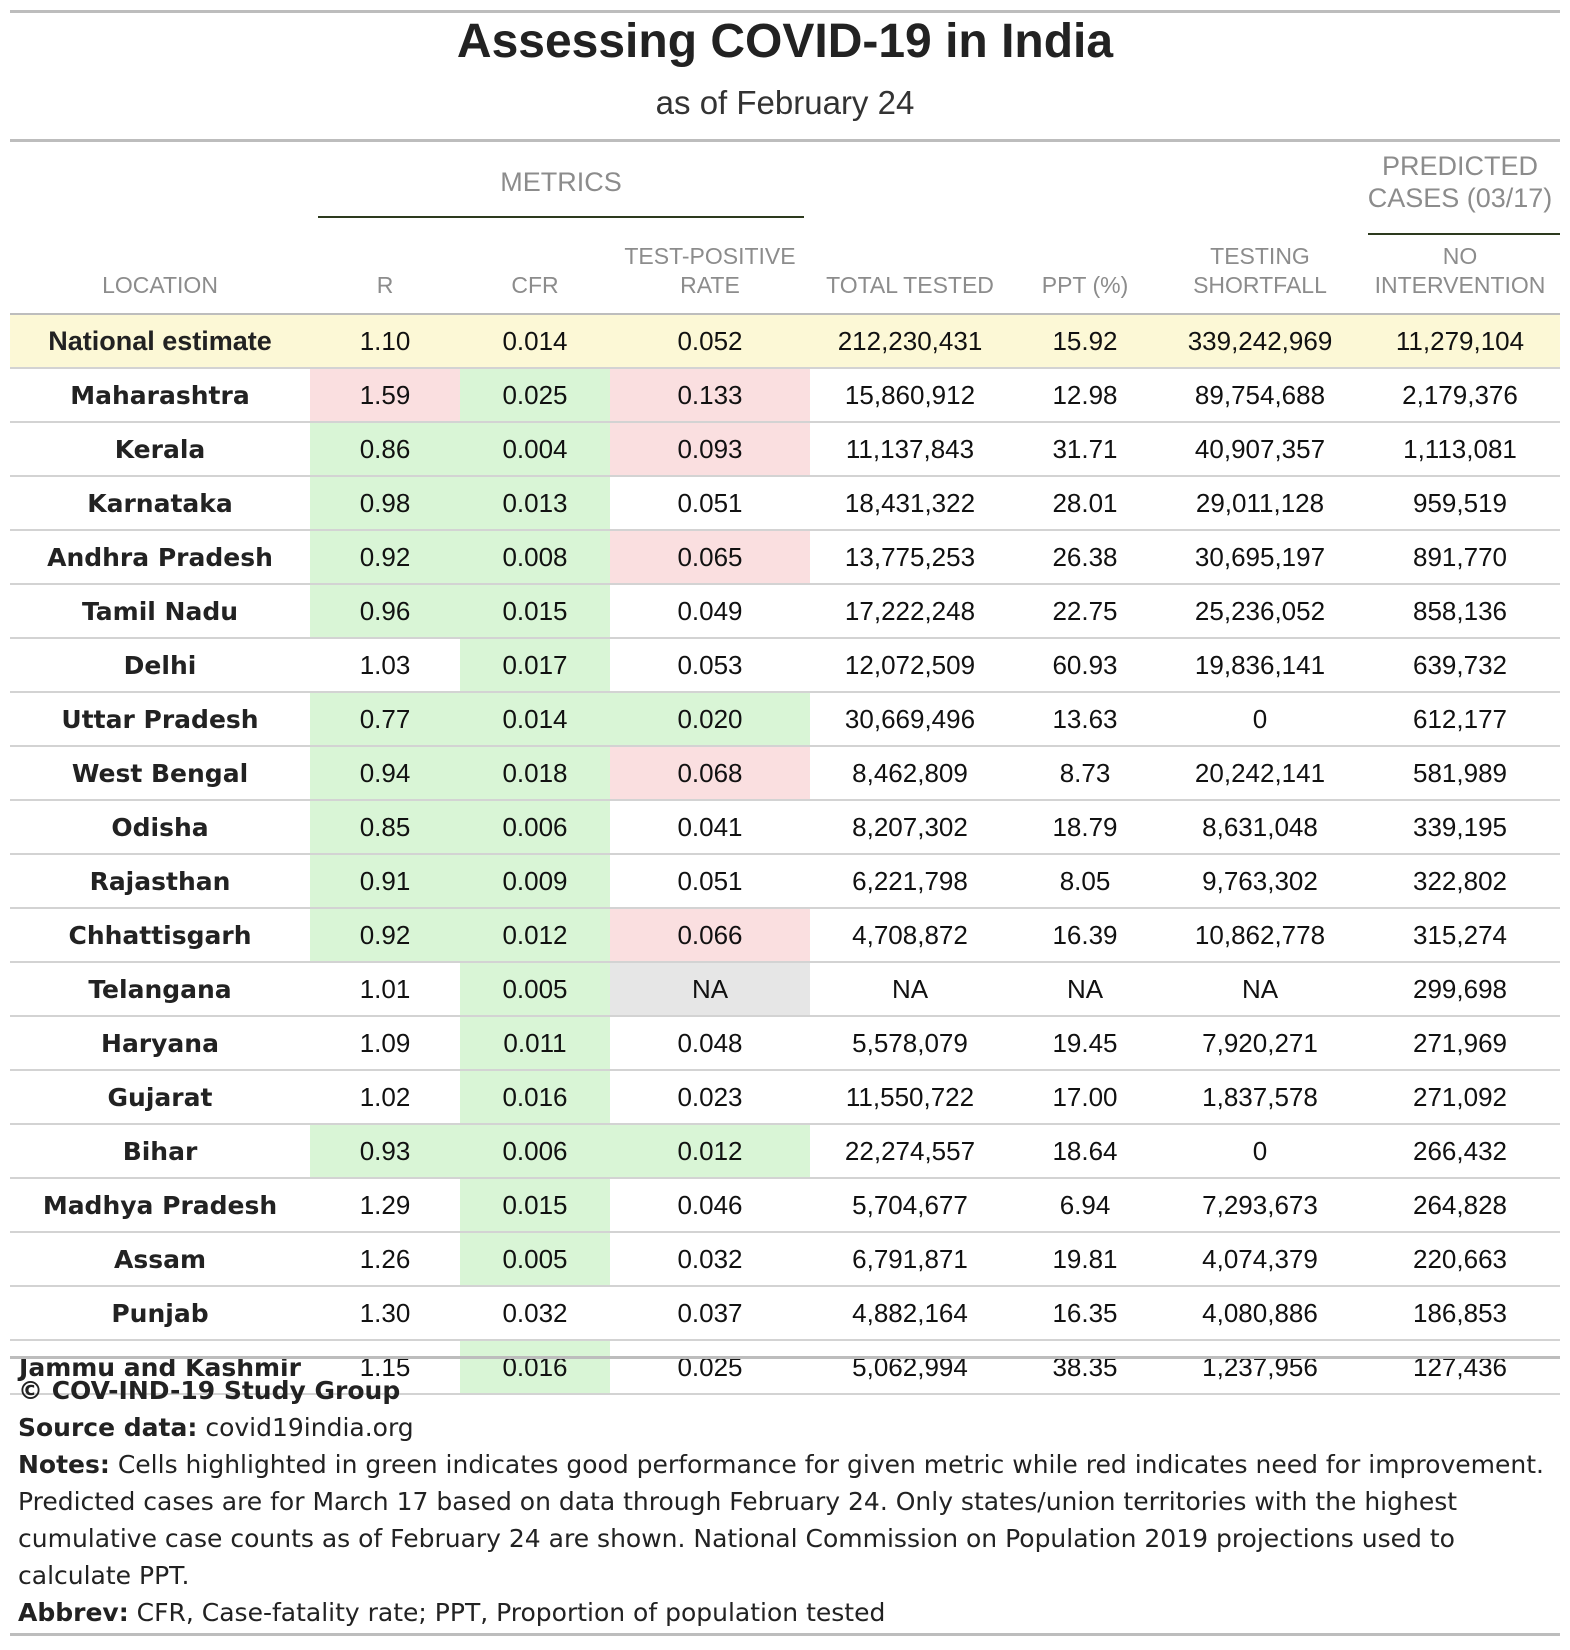  I want to click on header-r: R, so click(385, 285).